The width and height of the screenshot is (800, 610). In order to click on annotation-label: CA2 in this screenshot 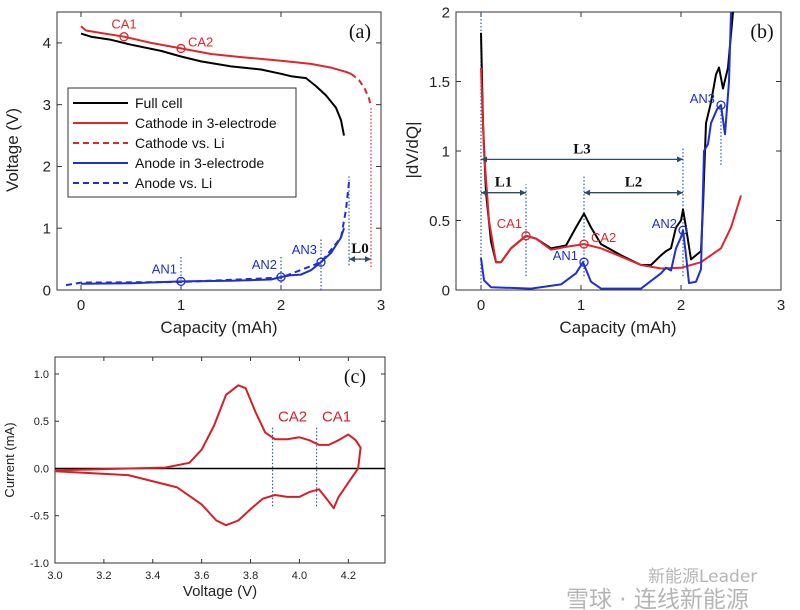, I will do `click(292, 416)`.